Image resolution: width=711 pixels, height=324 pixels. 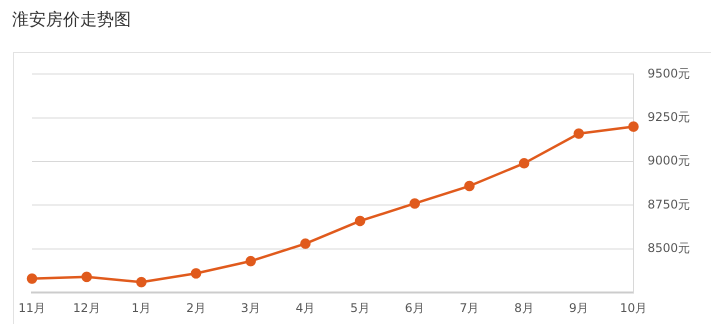 What do you see at coordinates (250, 307) in the screenshot?
I see `x-tick-label: 3月` at bounding box center [250, 307].